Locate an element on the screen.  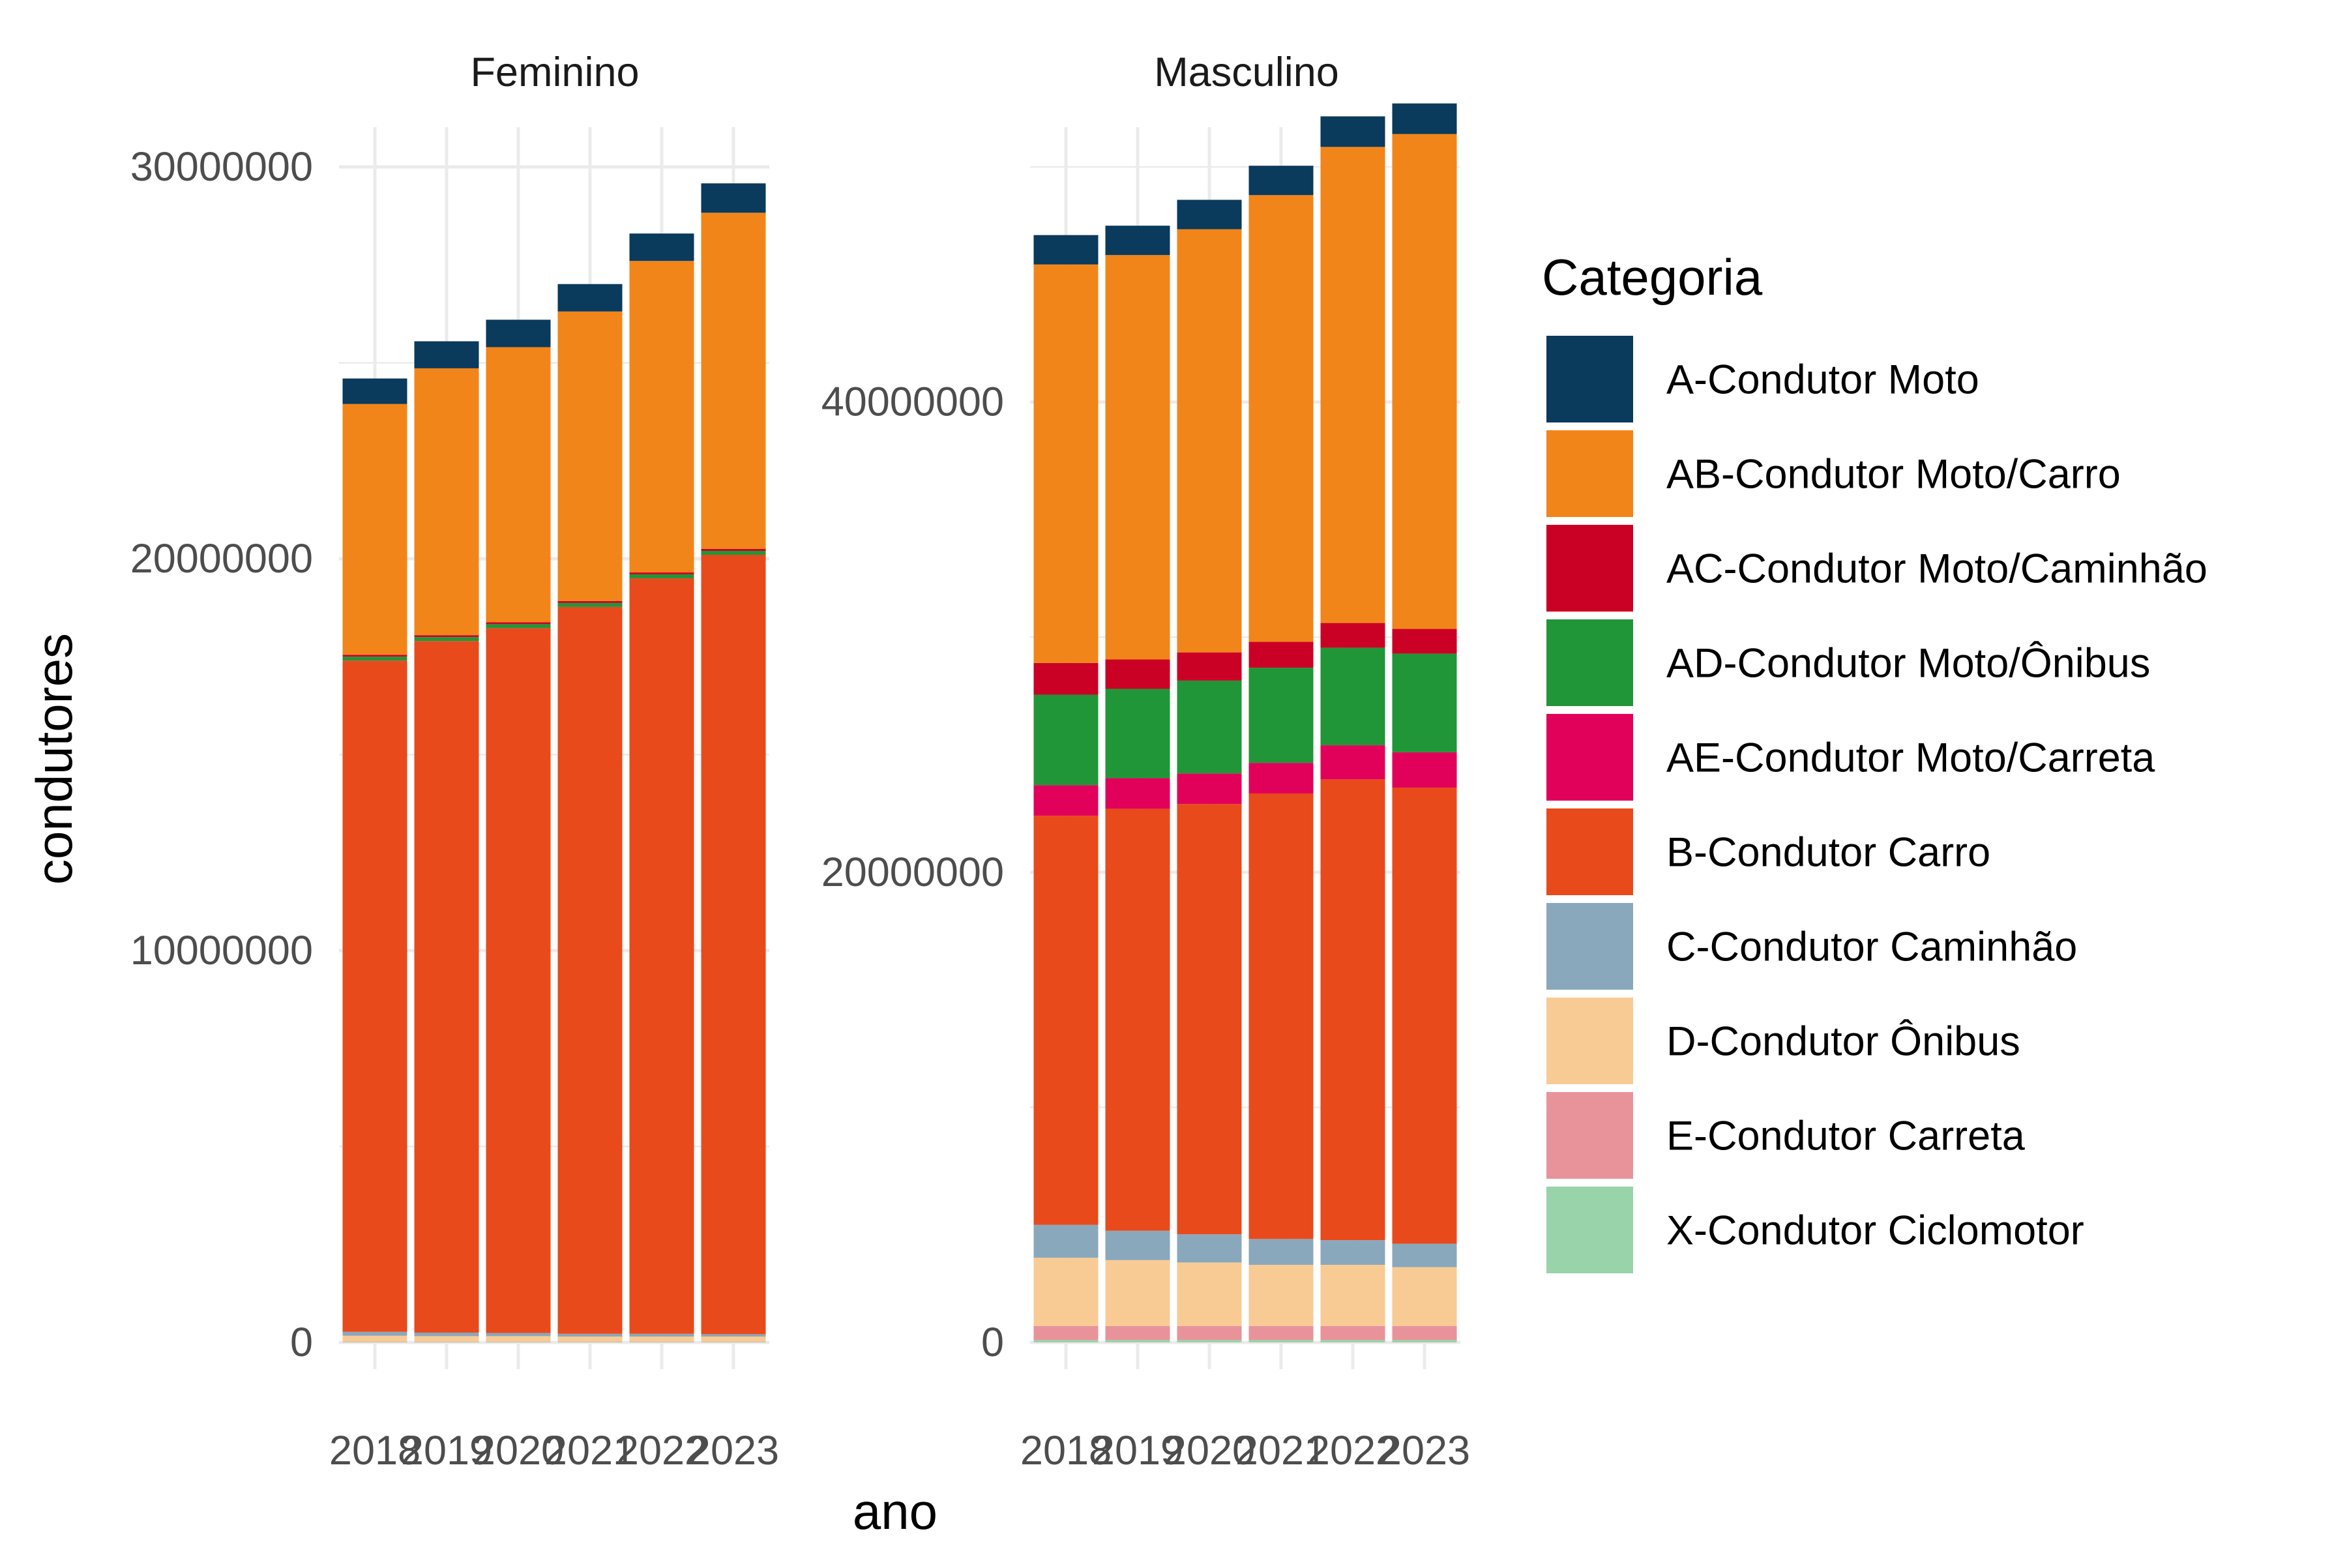
bar-segment-masculino-2018-ae-condutor-moto-carreta is located at coordinates (1066, 800).